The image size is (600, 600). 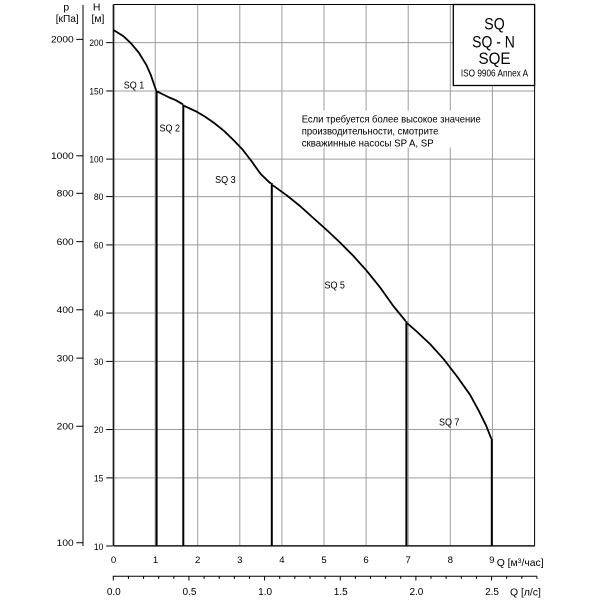 What do you see at coordinates (197, 560) in the screenshot?
I see `svg-text: 2` at bounding box center [197, 560].